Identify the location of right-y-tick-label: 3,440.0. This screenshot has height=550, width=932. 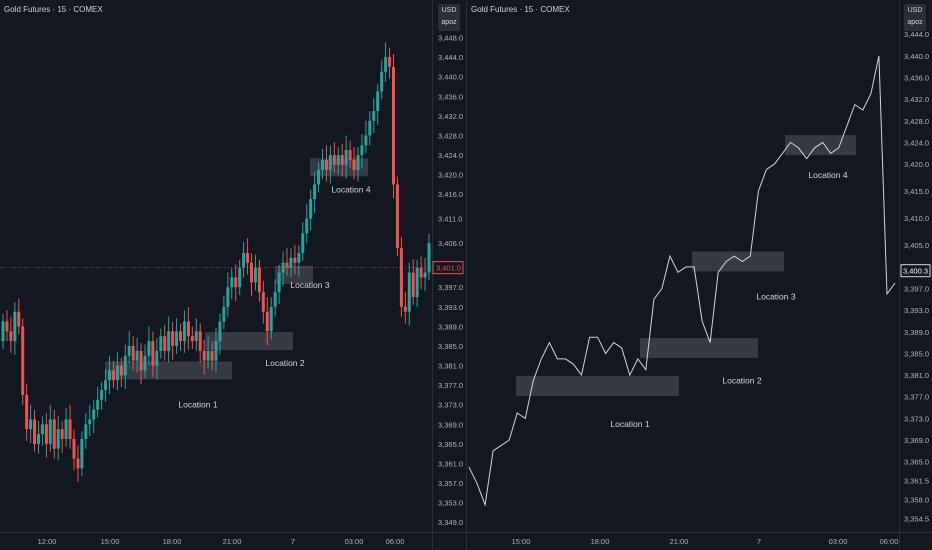
(916, 56).